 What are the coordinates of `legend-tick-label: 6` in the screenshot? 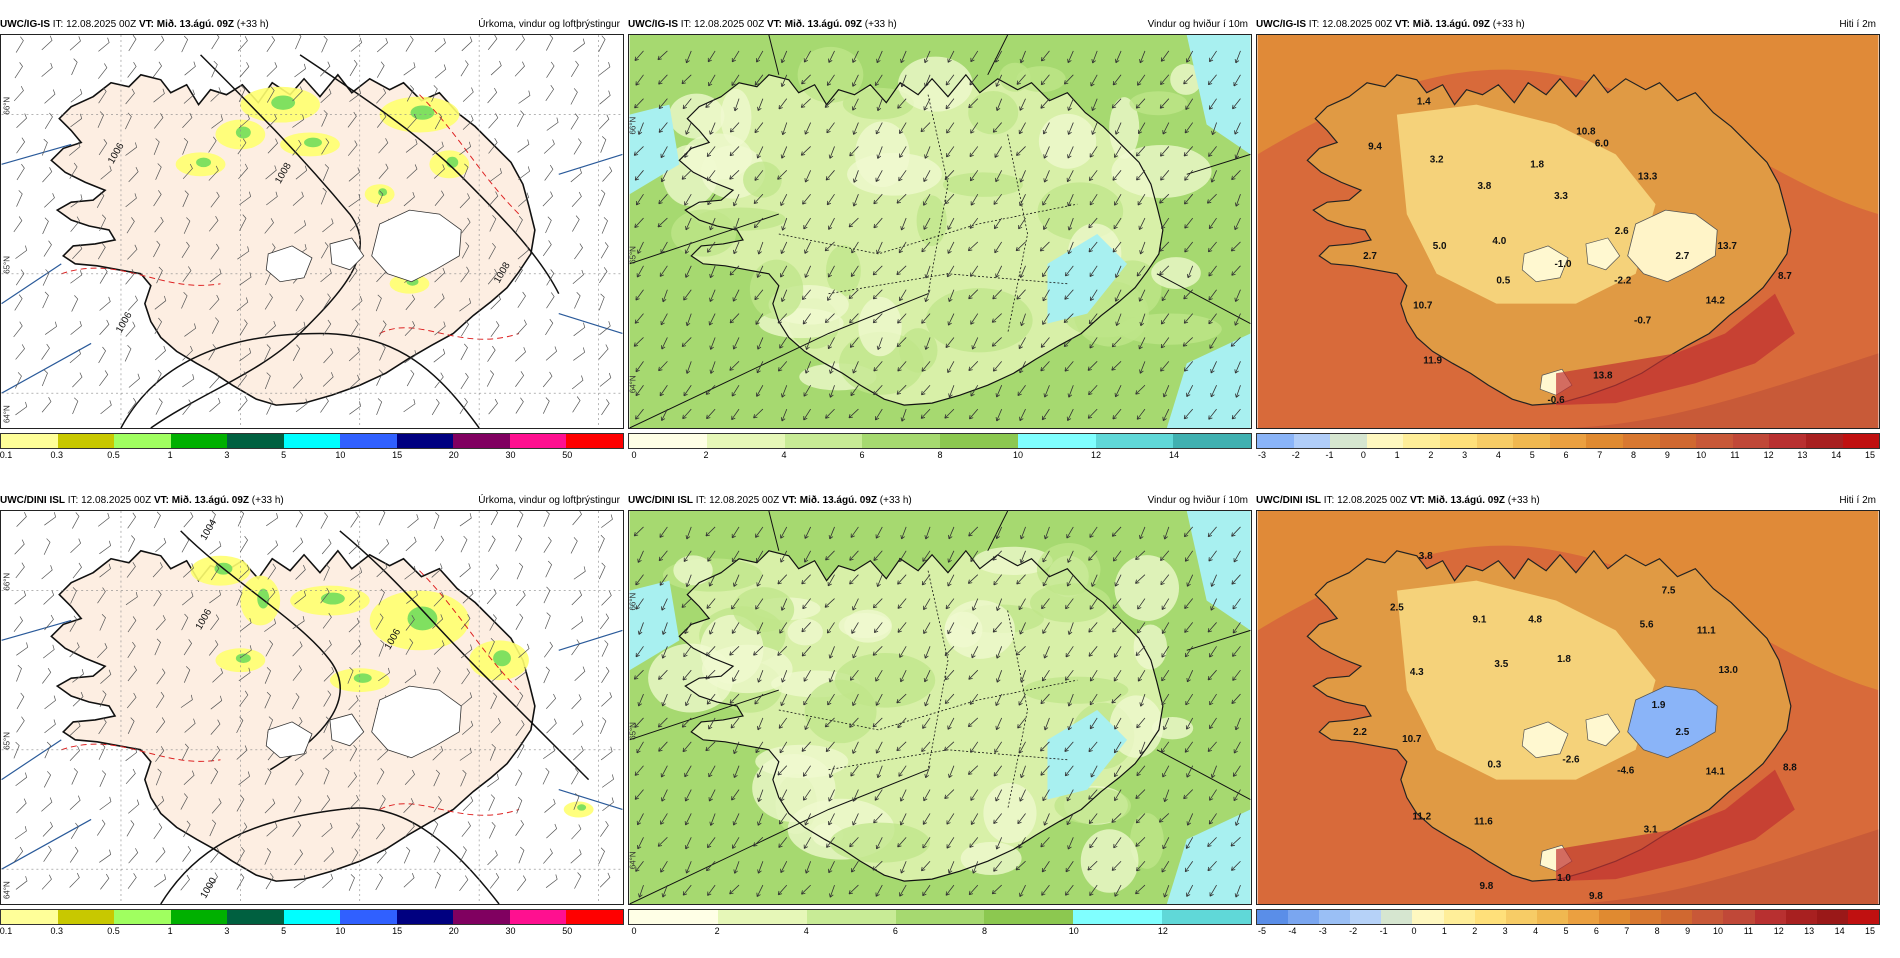 It's located at (895, 931).